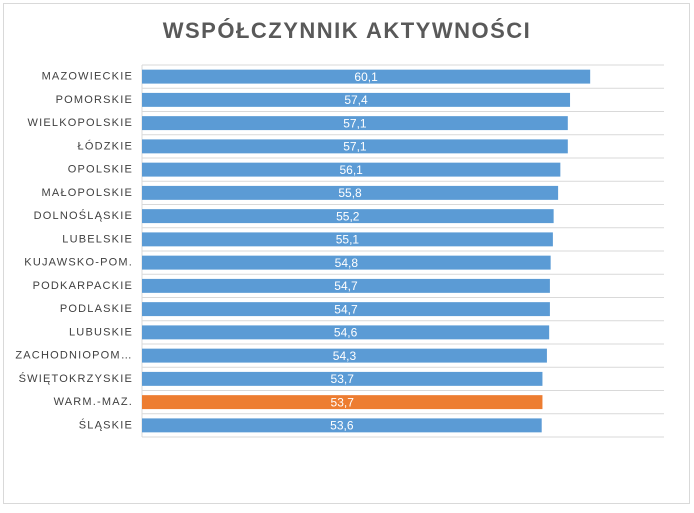 The image size is (694, 513). What do you see at coordinates (87, 77) in the screenshot?
I see `category-label: MAZOWIECKIE` at bounding box center [87, 77].